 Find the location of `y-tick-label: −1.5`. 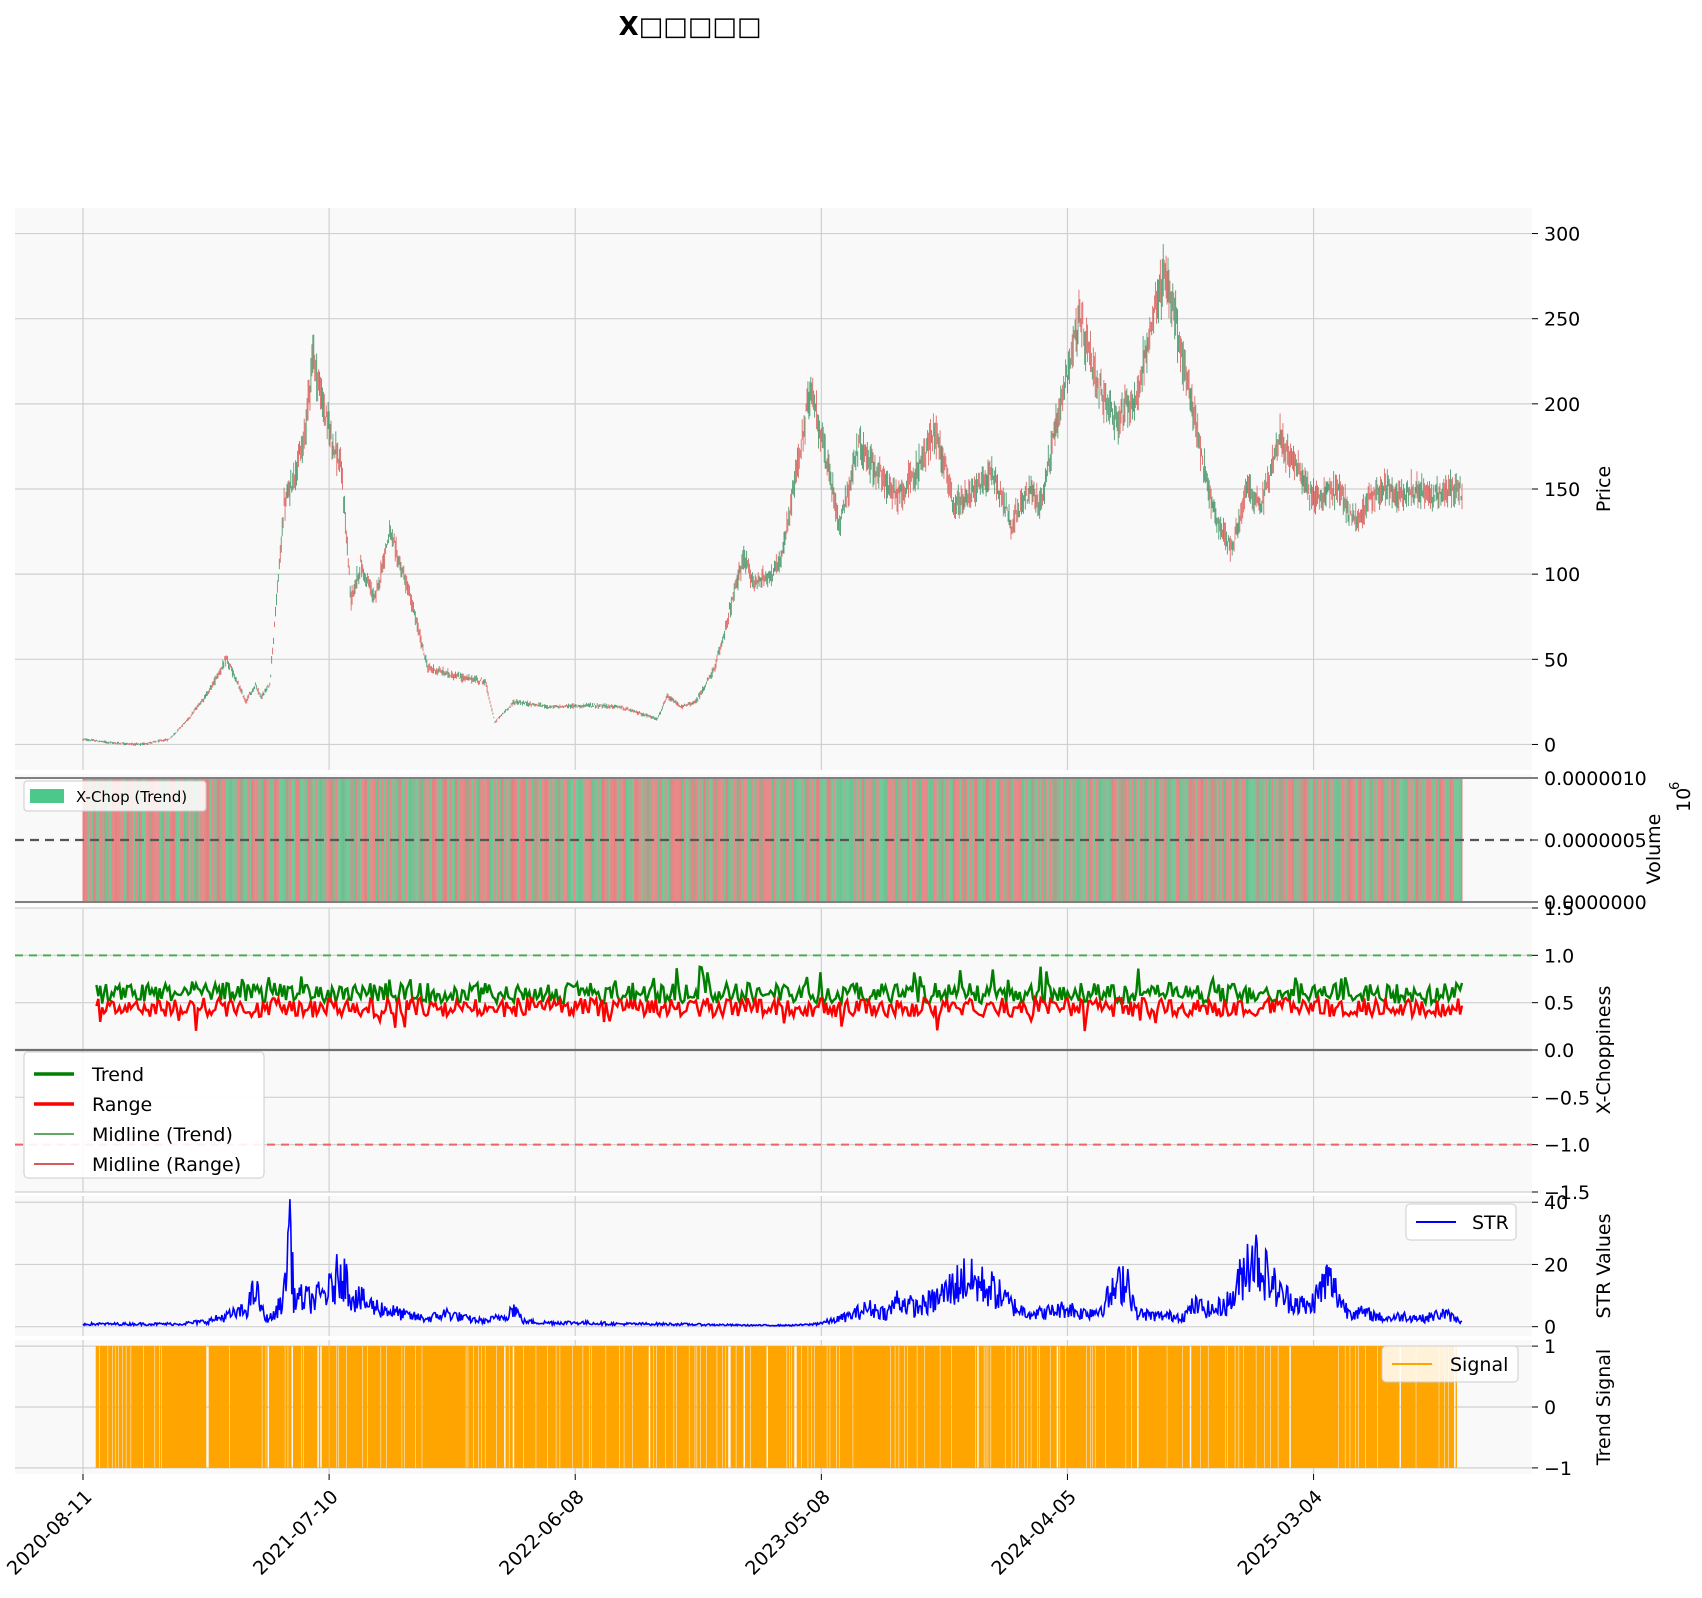

y-tick-label: −1.5 is located at coordinates (1567, 1193).